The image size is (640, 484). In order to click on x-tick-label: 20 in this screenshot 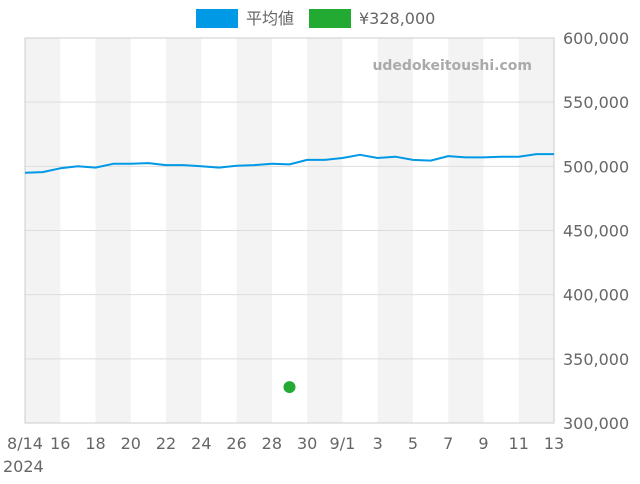, I will do `click(131, 443)`.